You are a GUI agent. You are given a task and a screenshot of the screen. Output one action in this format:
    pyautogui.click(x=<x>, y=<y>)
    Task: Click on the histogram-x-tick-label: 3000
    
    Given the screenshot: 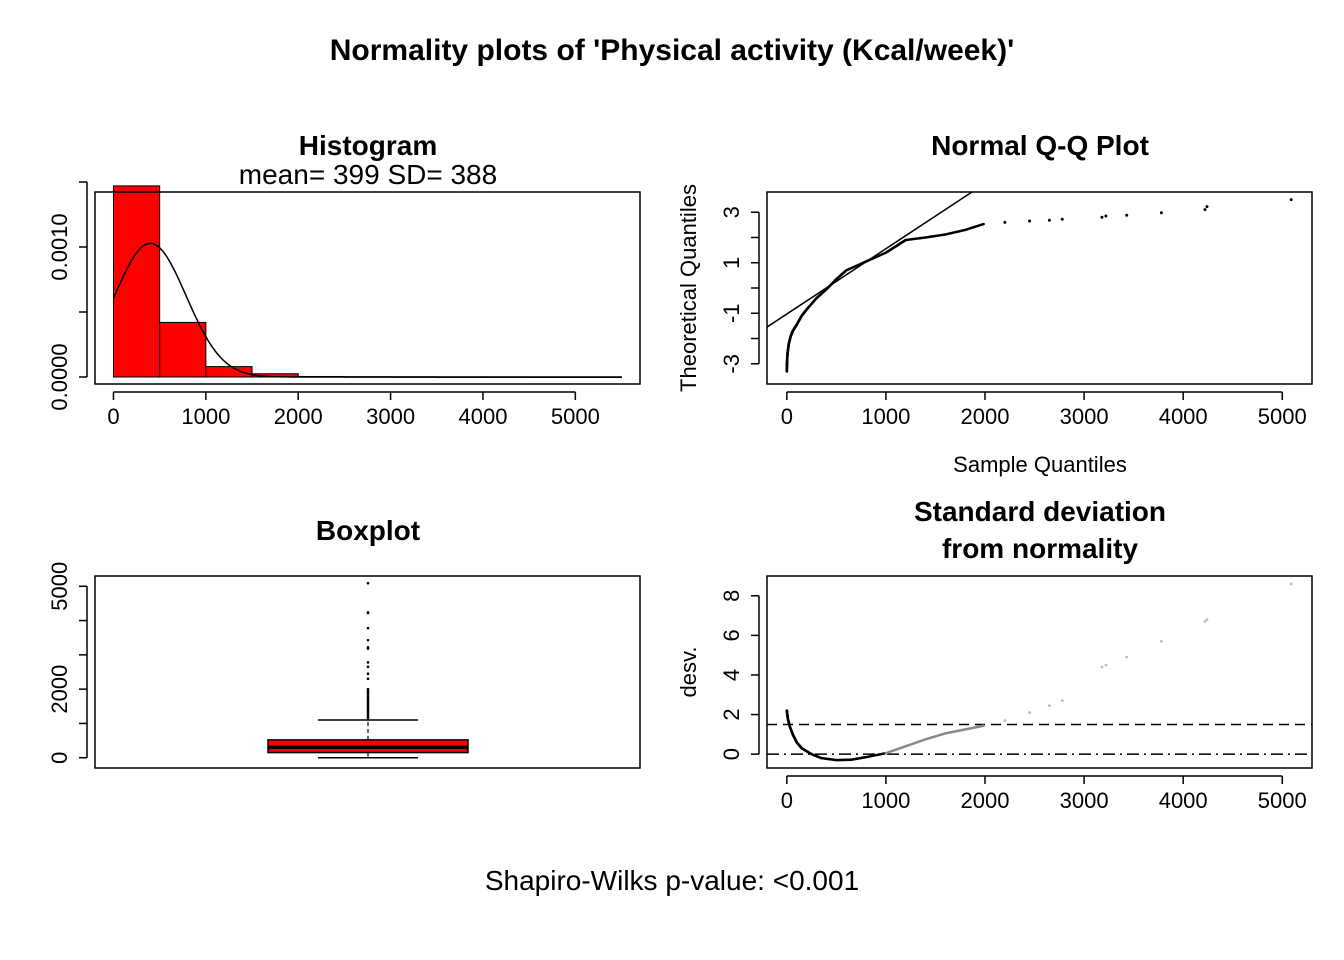 What is the action you would take?
    pyautogui.click(x=390, y=416)
    